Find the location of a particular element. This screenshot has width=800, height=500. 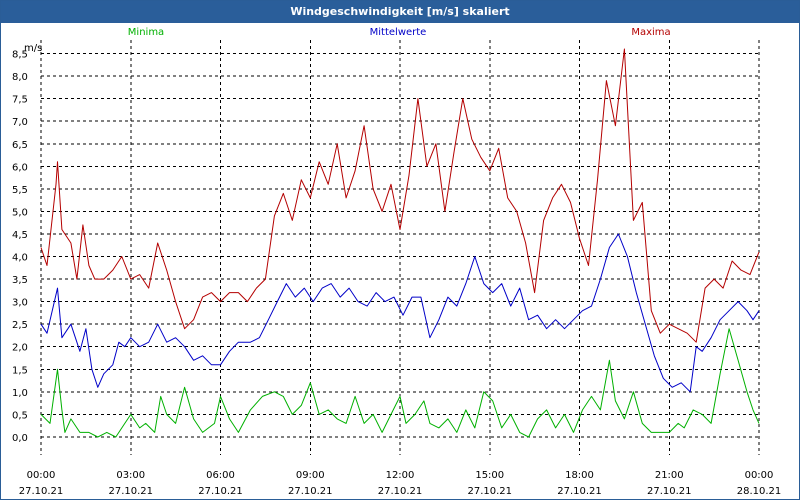

legend-item-maxima: Maxima is located at coordinates (650, 32).